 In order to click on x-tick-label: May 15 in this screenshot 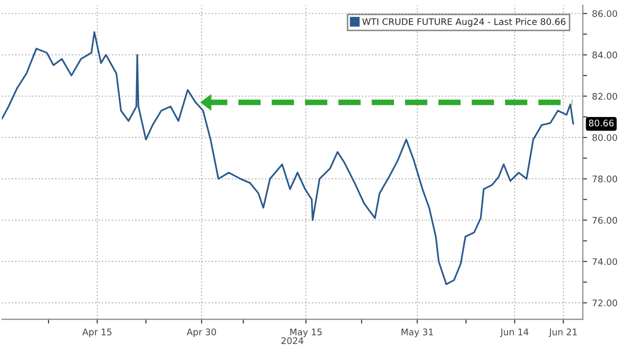, I will do `click(306, 333)`.